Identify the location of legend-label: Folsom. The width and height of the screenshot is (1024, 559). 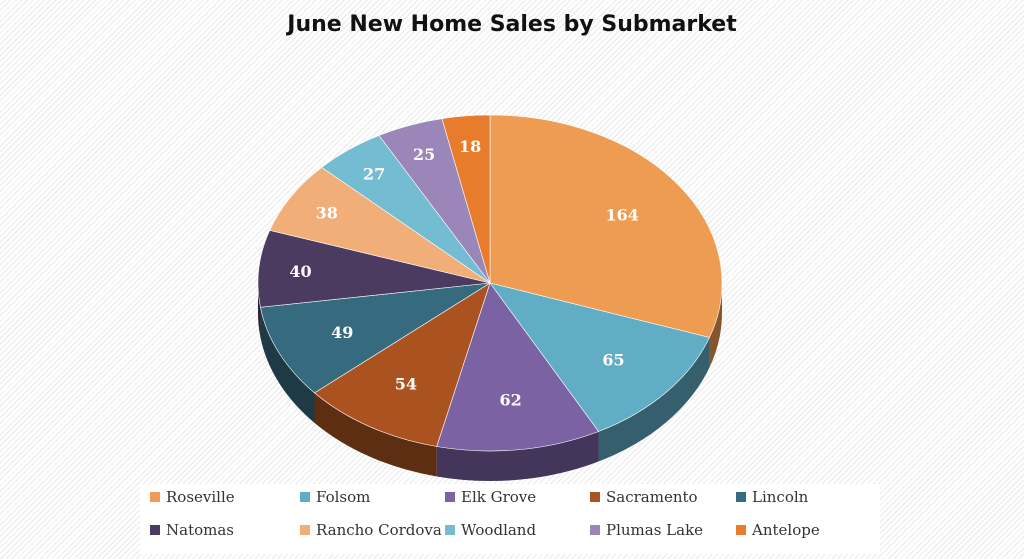
(343, 497).